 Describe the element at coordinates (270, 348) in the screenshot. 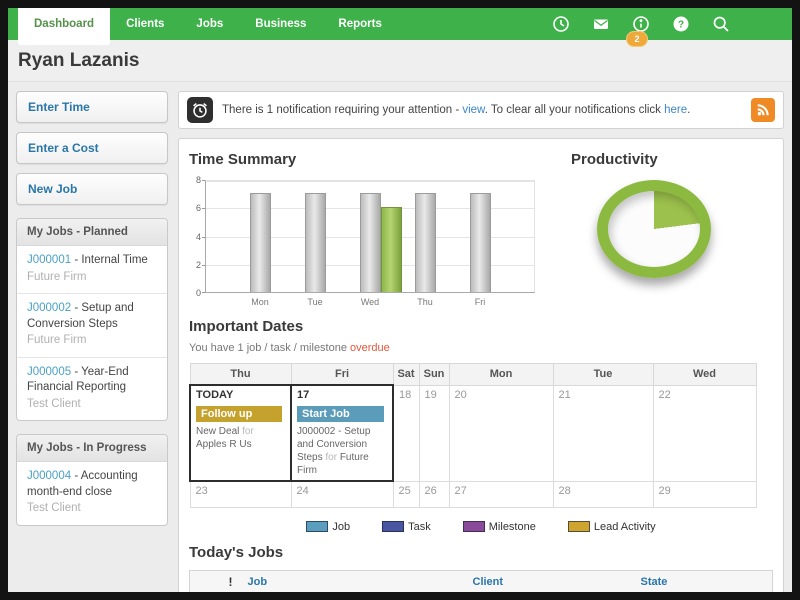

I see `overdue-text: You have 1 job / task / milestone` at that location.